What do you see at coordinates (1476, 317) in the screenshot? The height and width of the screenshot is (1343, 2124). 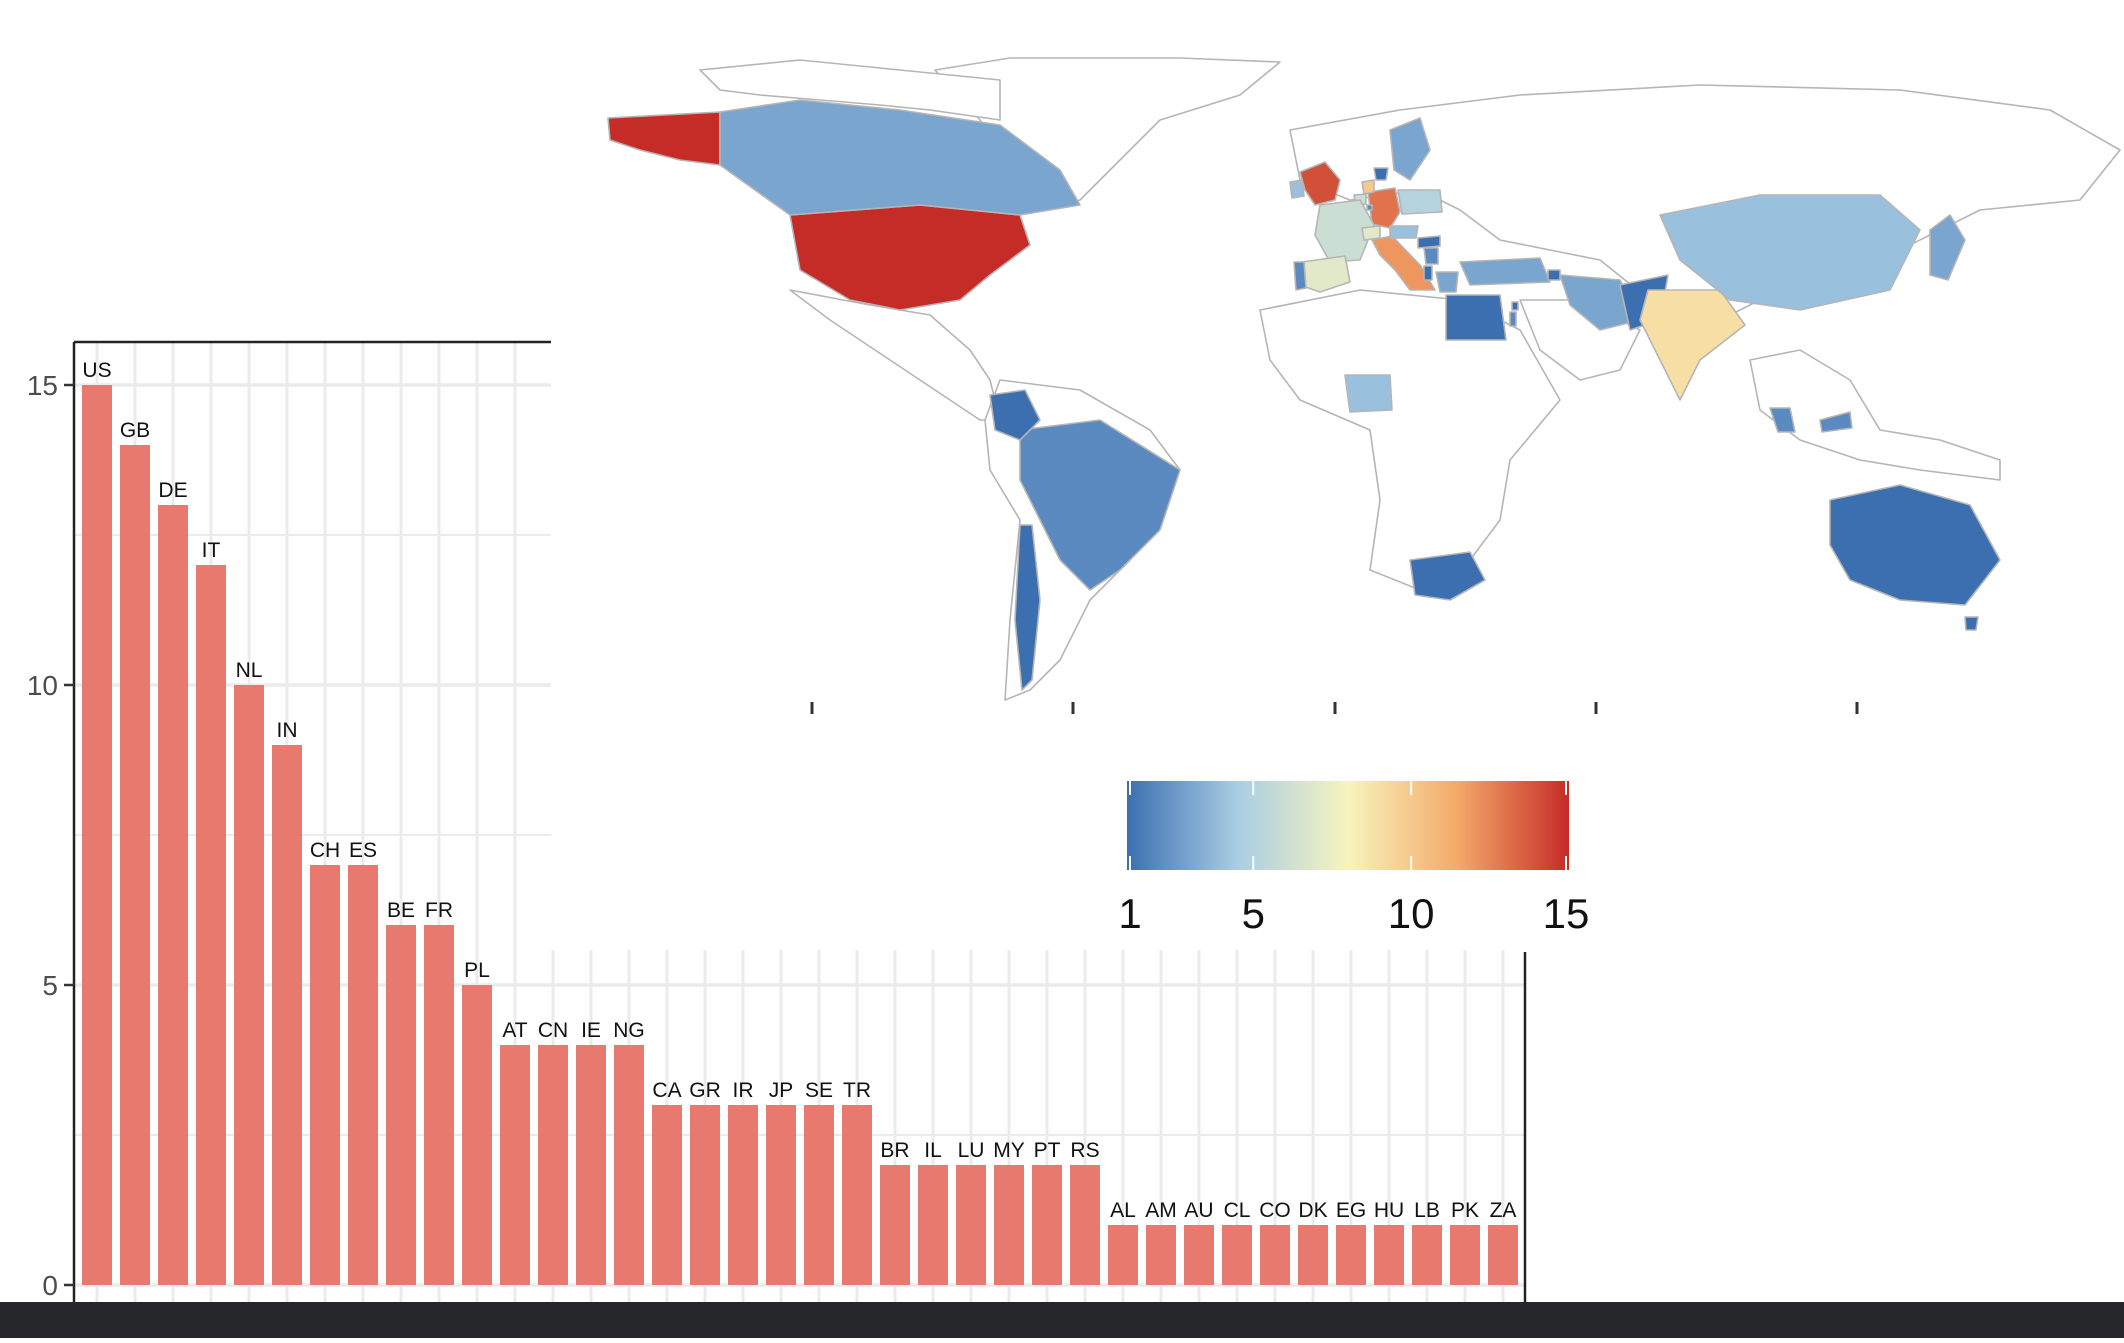 I see `country-EG` at bounding box center [1476, 317].